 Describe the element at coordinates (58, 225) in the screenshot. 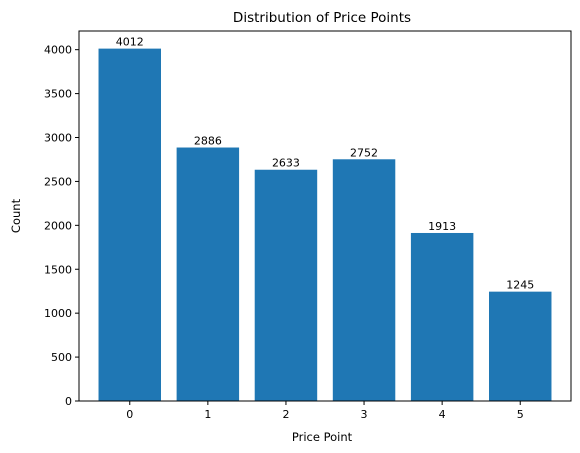

I see `y-tick-label-2000: 2000` at that location.